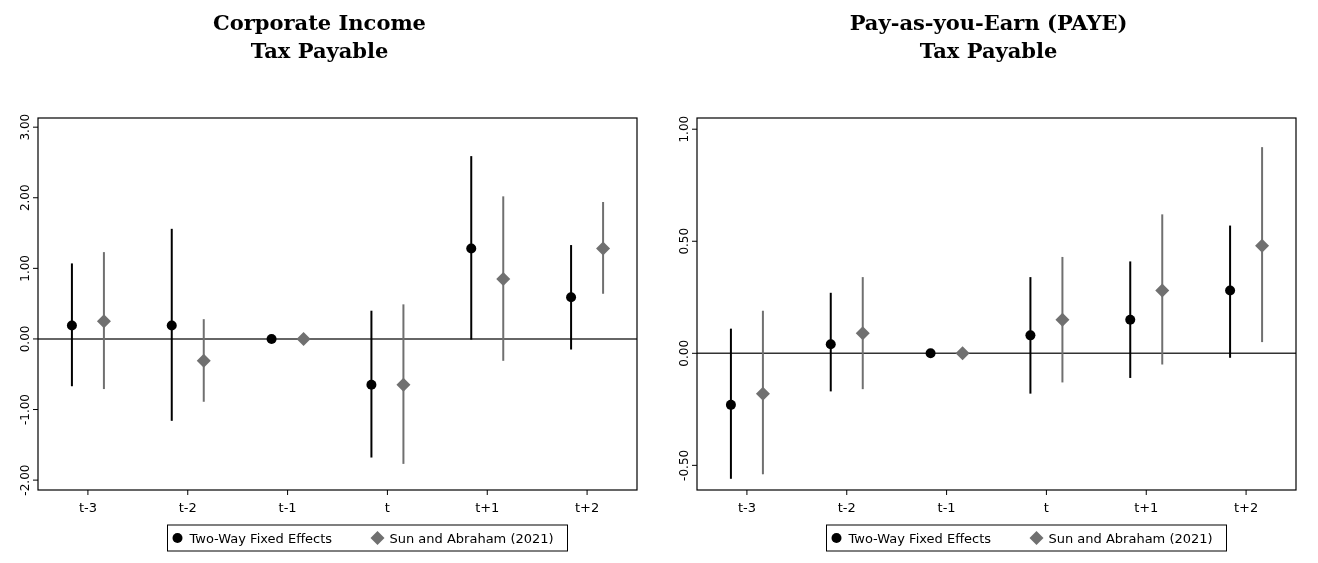 The width and height of the screenshot is (1318, 563). Describe the element at coordinates (25, 127) in the screenshot. I see `y-tick-label: 3.00` at that location.